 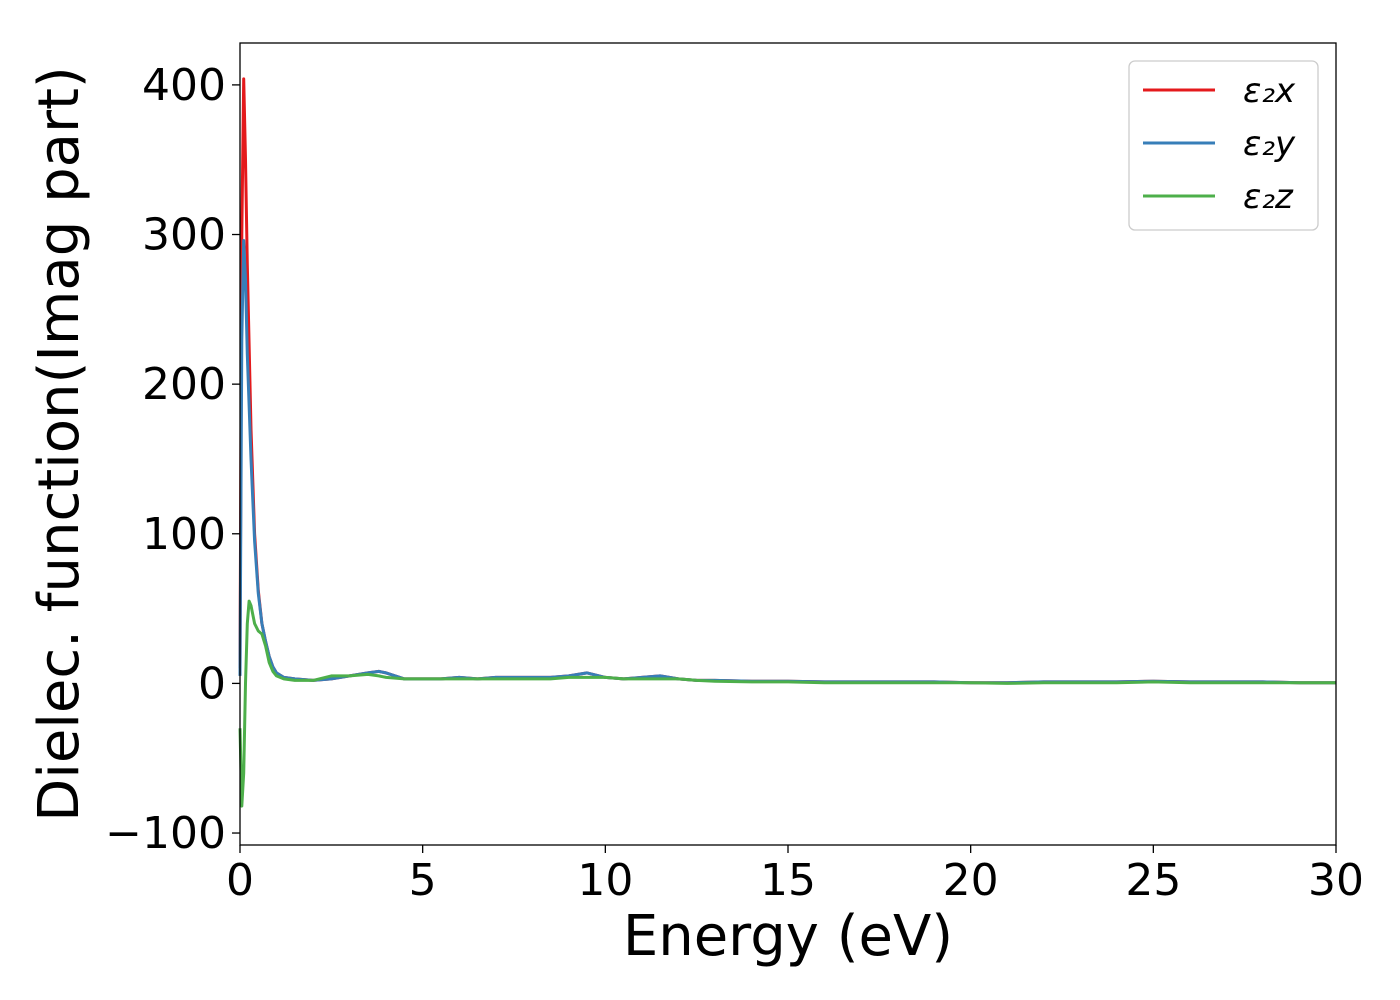 What do you see at coordinates (59, 444) in the screenshot?
I see `y-axis-label: Dielec. function(Imag part)` at bounding box center [59, 444].